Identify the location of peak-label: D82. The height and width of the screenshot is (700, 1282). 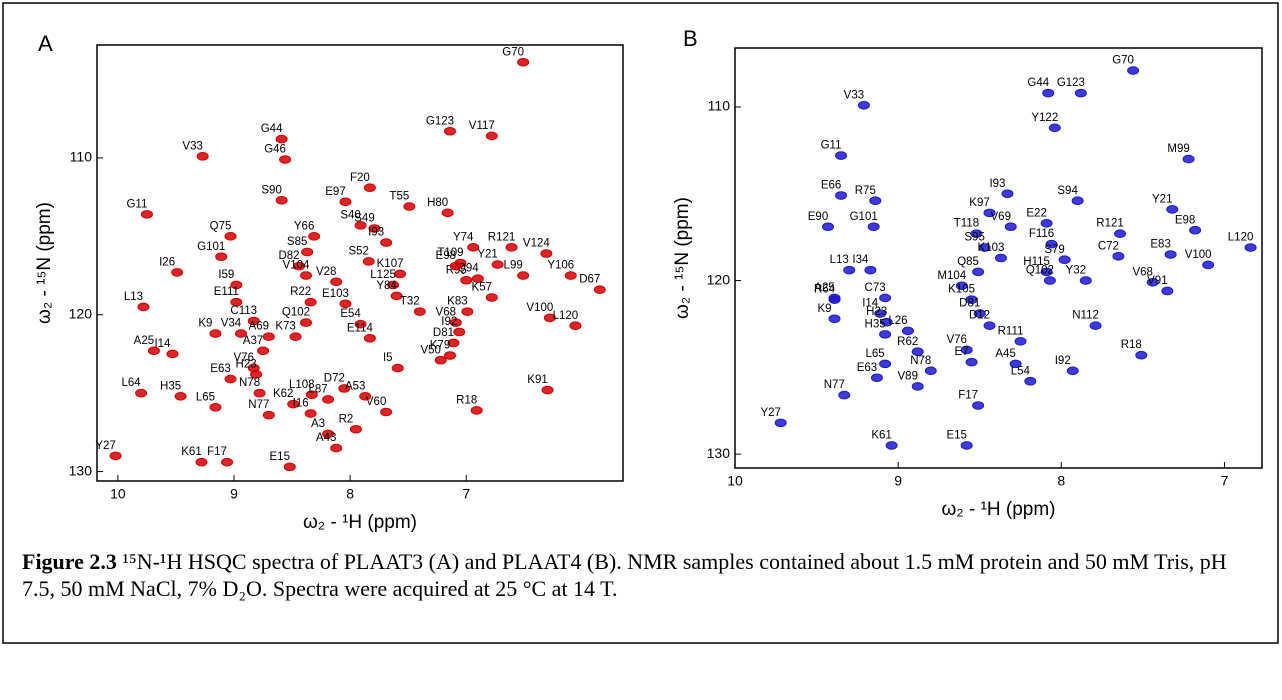
(288, 256).